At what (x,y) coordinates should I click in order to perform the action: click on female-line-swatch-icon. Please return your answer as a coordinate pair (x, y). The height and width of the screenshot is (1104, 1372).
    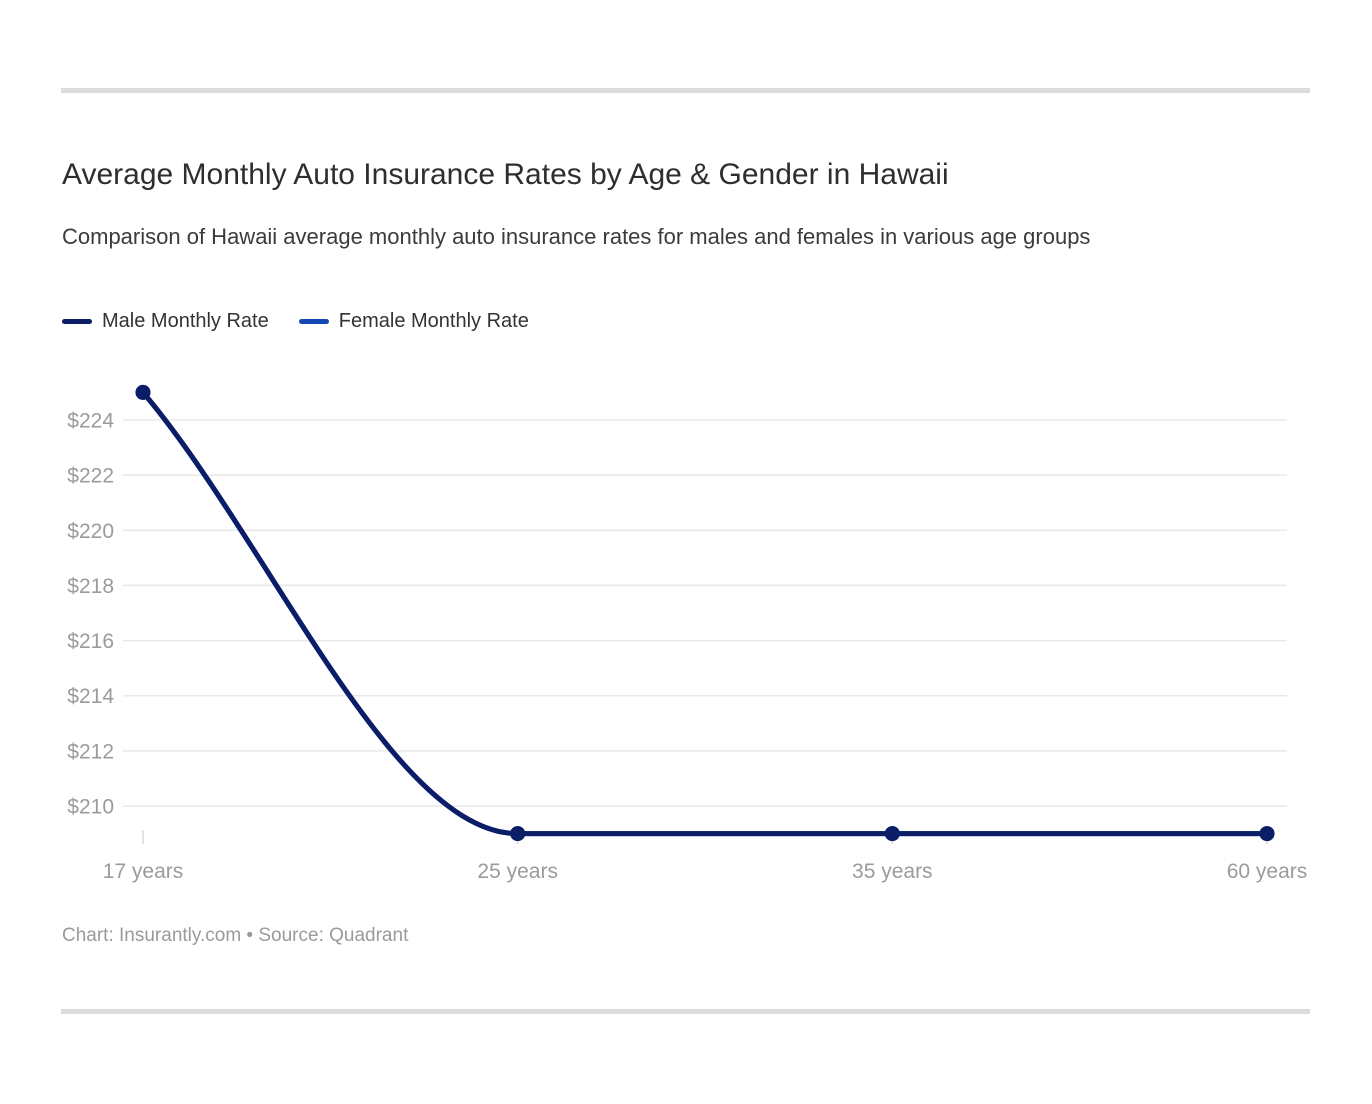
    Looking at the image, I should click on (313, 321).